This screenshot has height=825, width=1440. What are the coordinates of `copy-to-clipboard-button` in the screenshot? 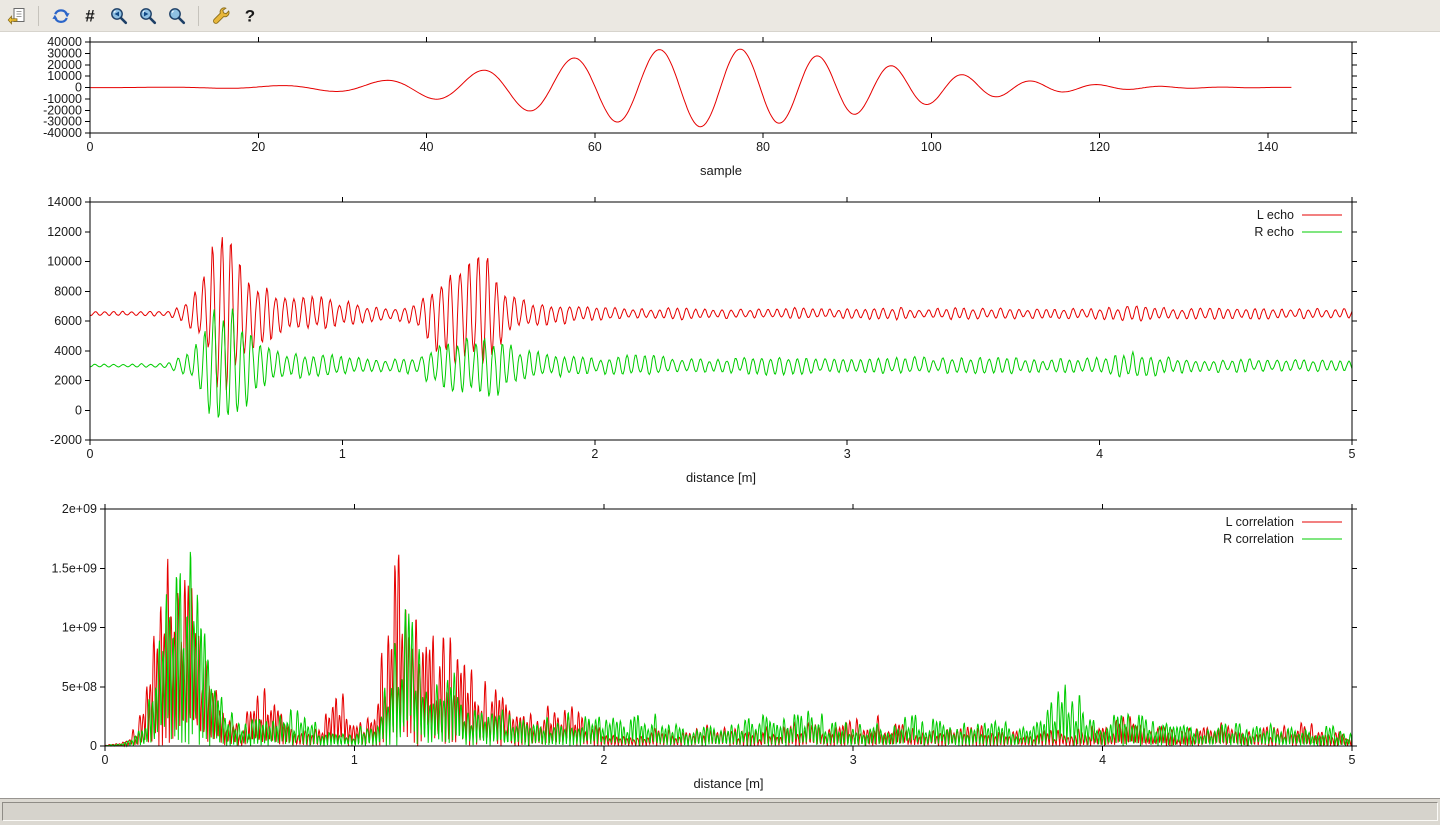 It's located at (16, 15).